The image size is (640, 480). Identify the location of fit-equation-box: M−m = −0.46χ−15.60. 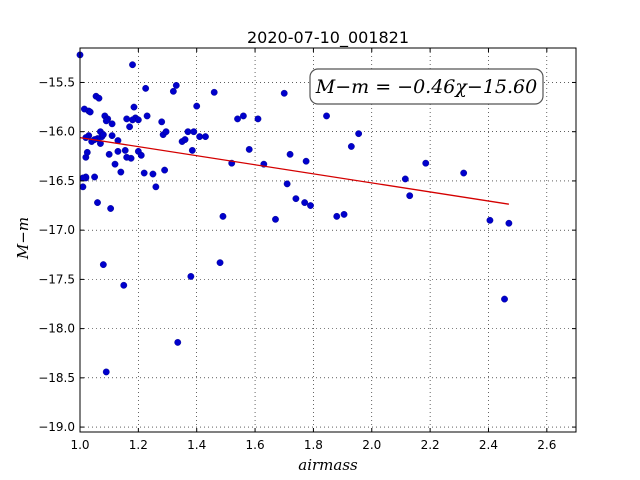
(426, 86).